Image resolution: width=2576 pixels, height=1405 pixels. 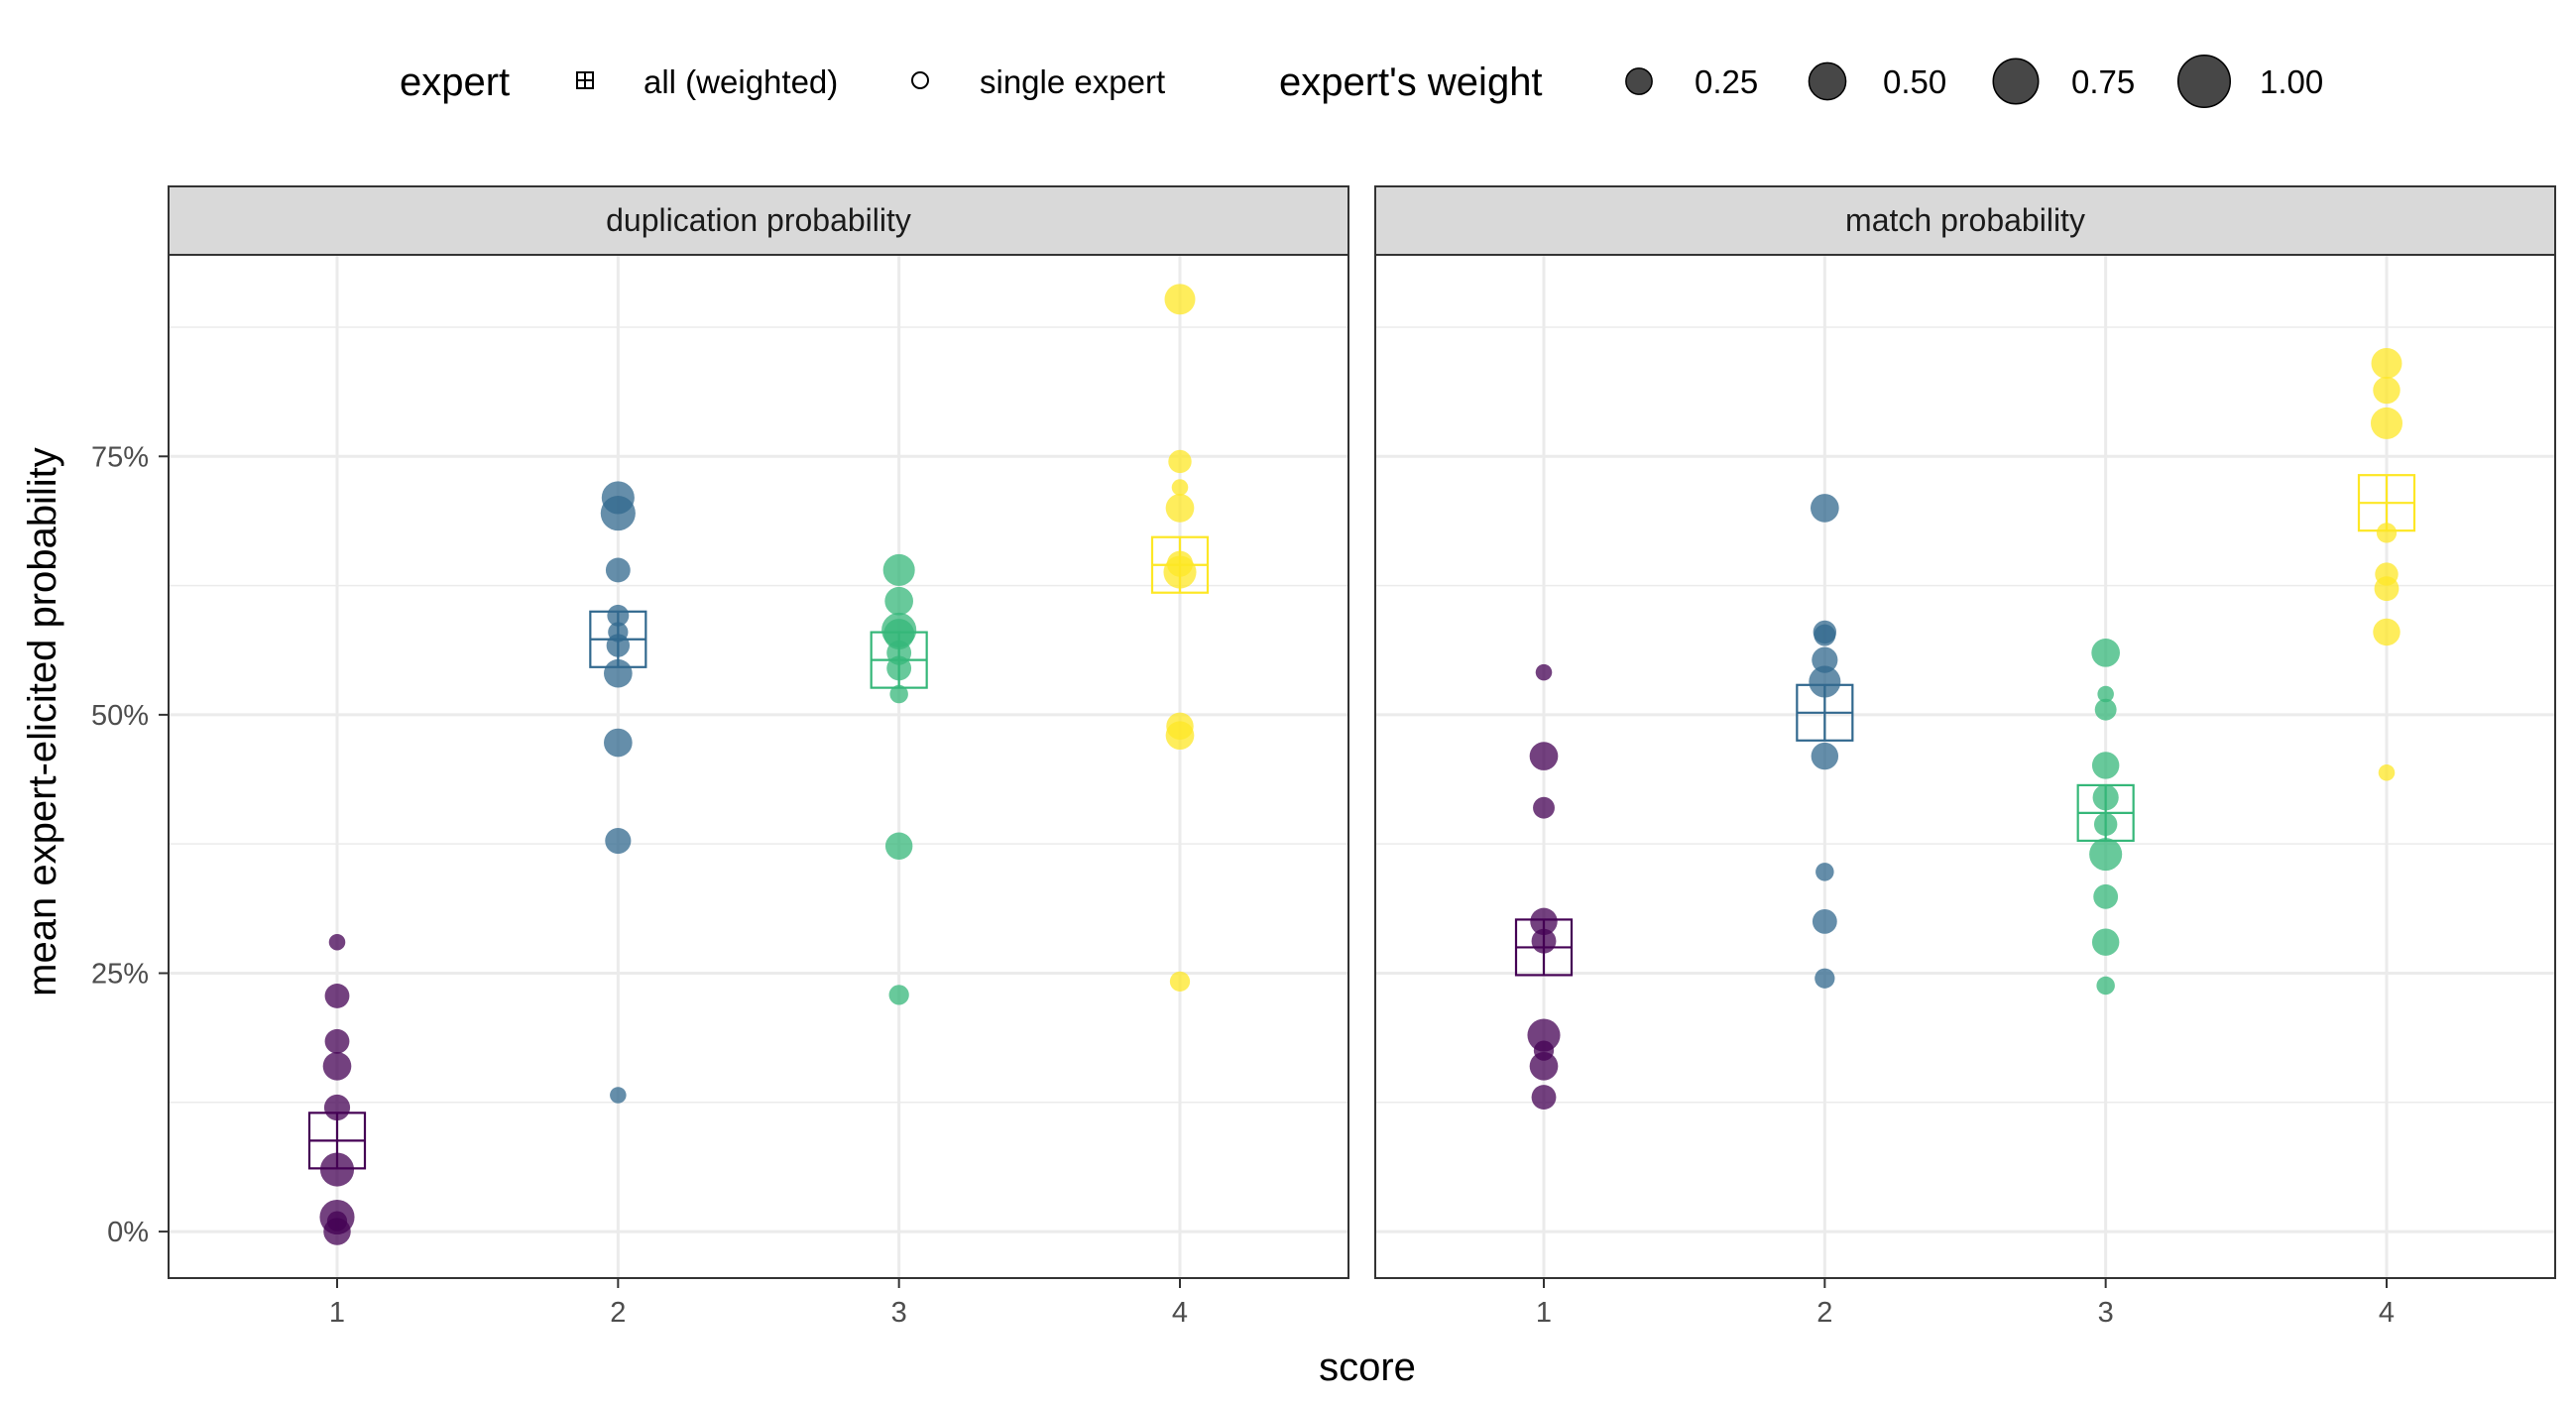 I want to click on weight-legend-label: 0.50, so click(x=1914, y=81).